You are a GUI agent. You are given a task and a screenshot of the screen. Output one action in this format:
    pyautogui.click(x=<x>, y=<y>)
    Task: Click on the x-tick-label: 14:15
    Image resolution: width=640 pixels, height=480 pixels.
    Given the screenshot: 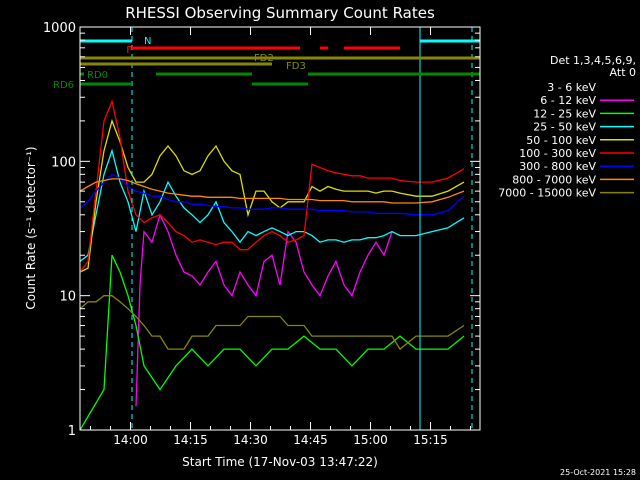 What is the action you would take?
    pyautogui.click(x=190, y=440)
    